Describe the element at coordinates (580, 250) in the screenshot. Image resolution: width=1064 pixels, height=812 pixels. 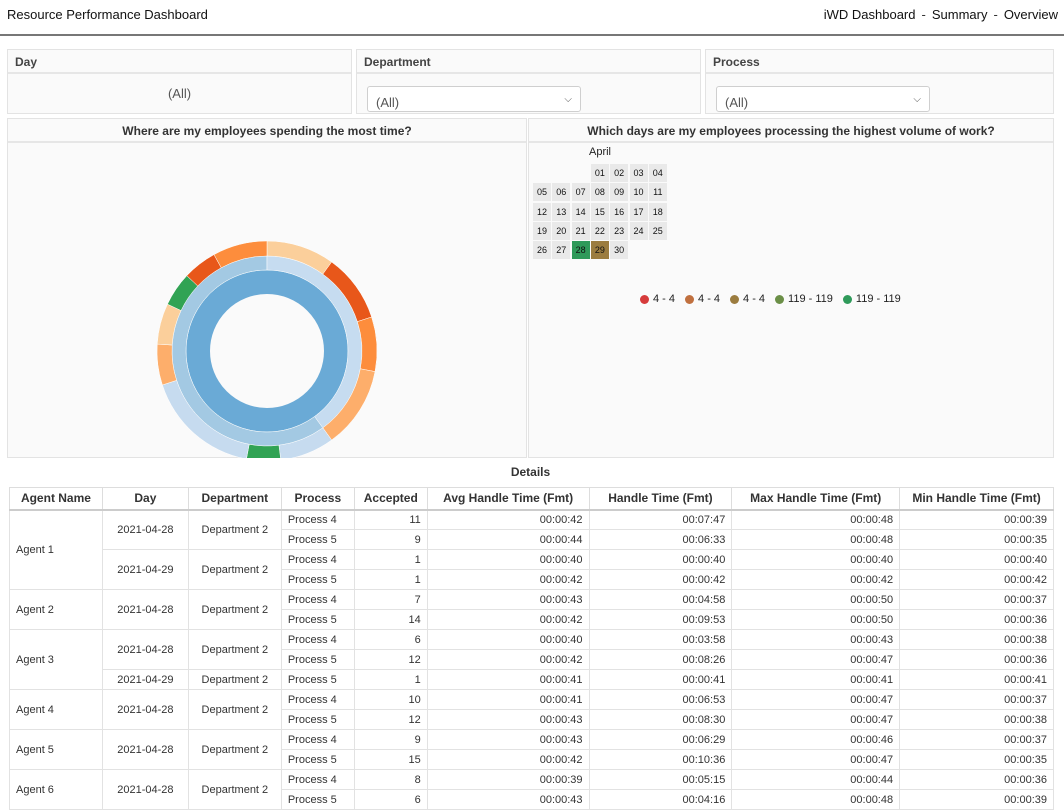
I see `calendar-day-cell: 28` at that location.